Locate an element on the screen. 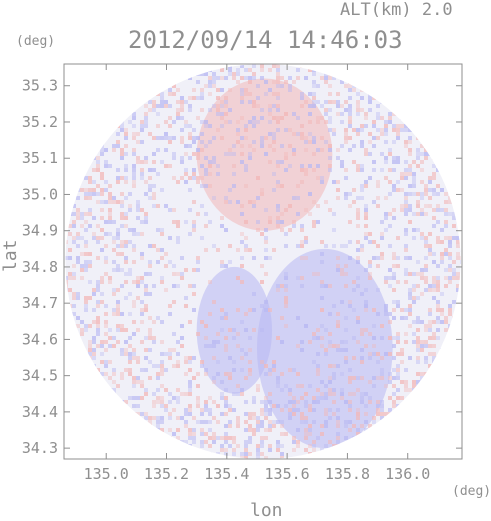 Image resolution: width=491 pixels, height=521 pixels. y-tick-label: 34.7 is located at coordinates (40, 303).